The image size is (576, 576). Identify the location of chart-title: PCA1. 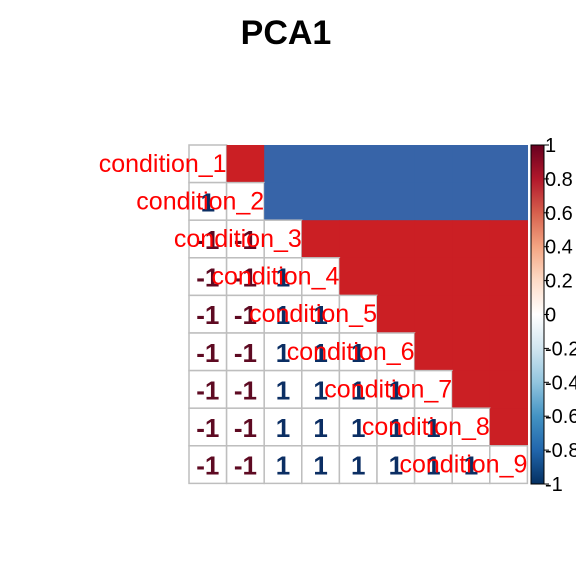
(286, 33).